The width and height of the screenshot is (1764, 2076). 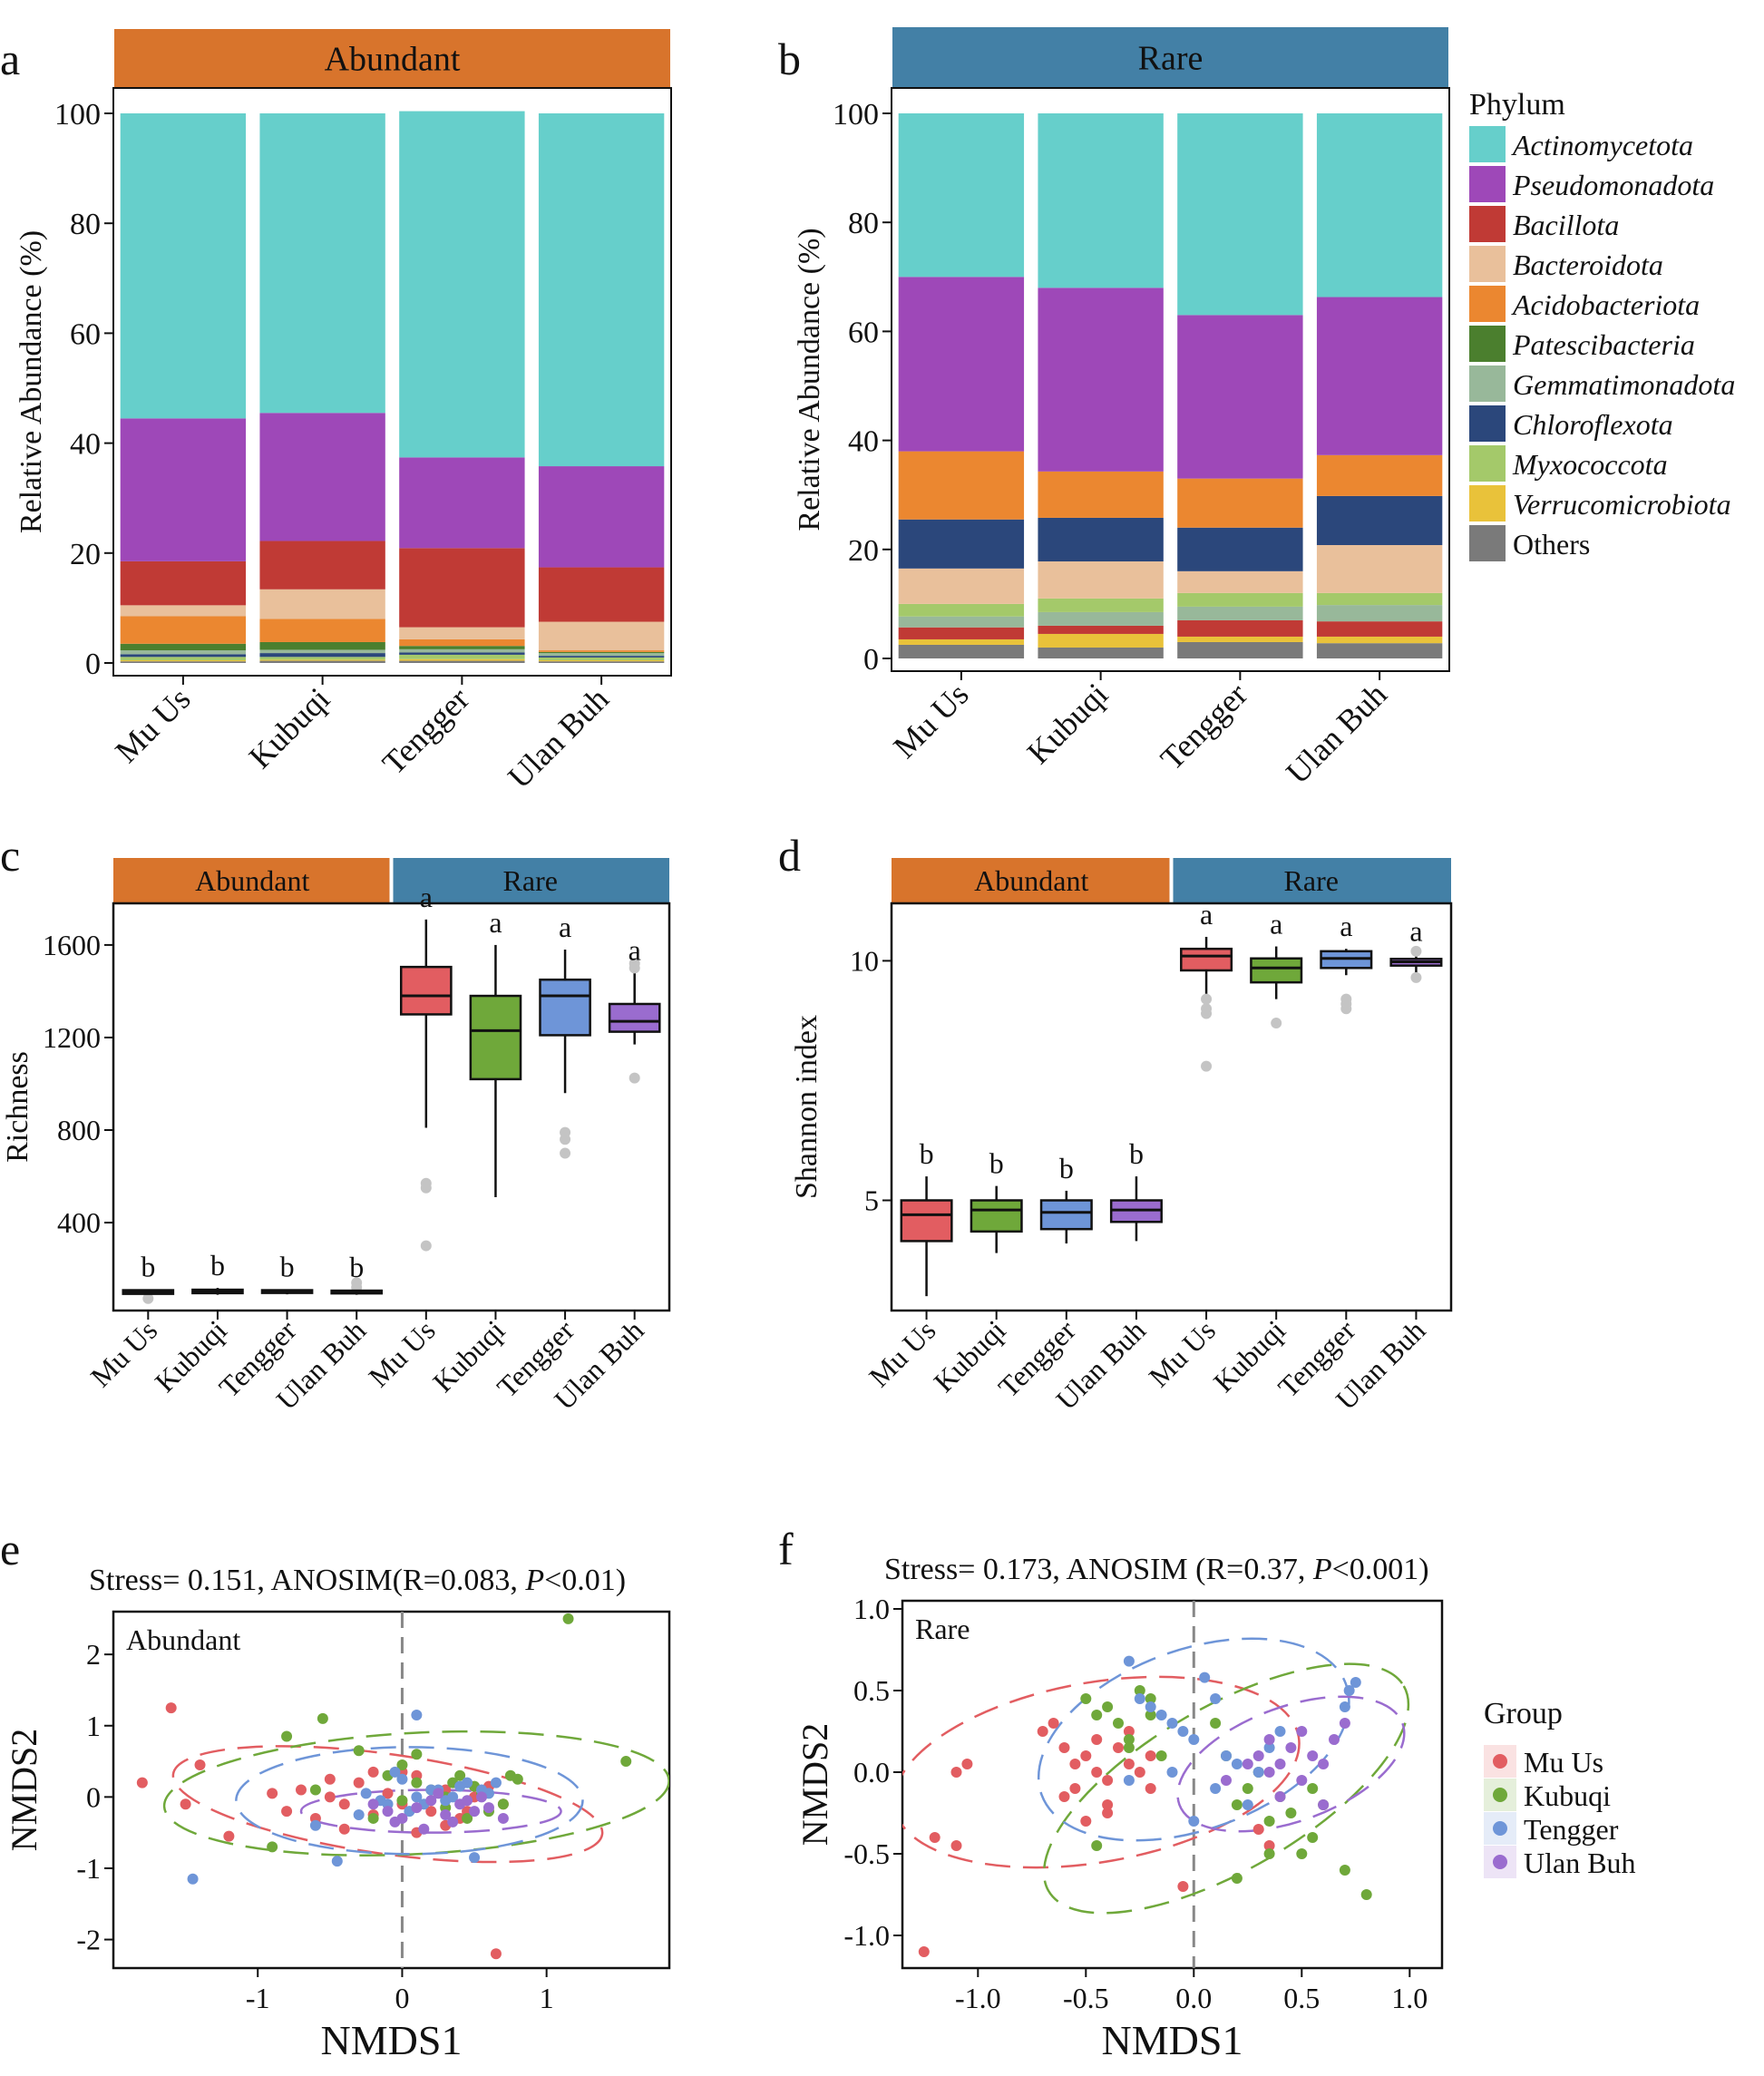 What do you see at coordinates (807, 1107) in the screenshot?
I see `y-axis-title: Shannon index` at bounding box center [807, 1107].